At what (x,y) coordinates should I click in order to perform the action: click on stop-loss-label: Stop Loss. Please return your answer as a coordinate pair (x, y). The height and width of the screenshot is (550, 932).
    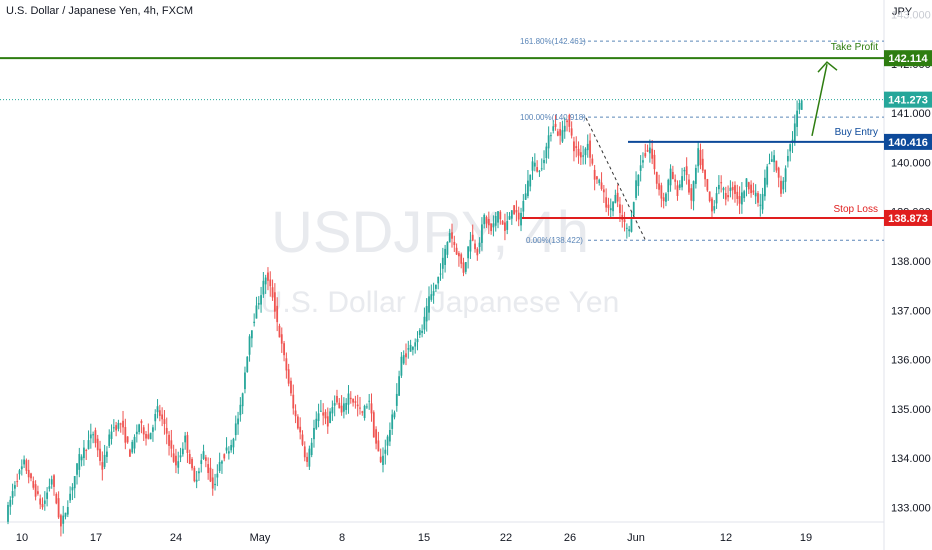
    Looking at the image, I should click on (856, 209).